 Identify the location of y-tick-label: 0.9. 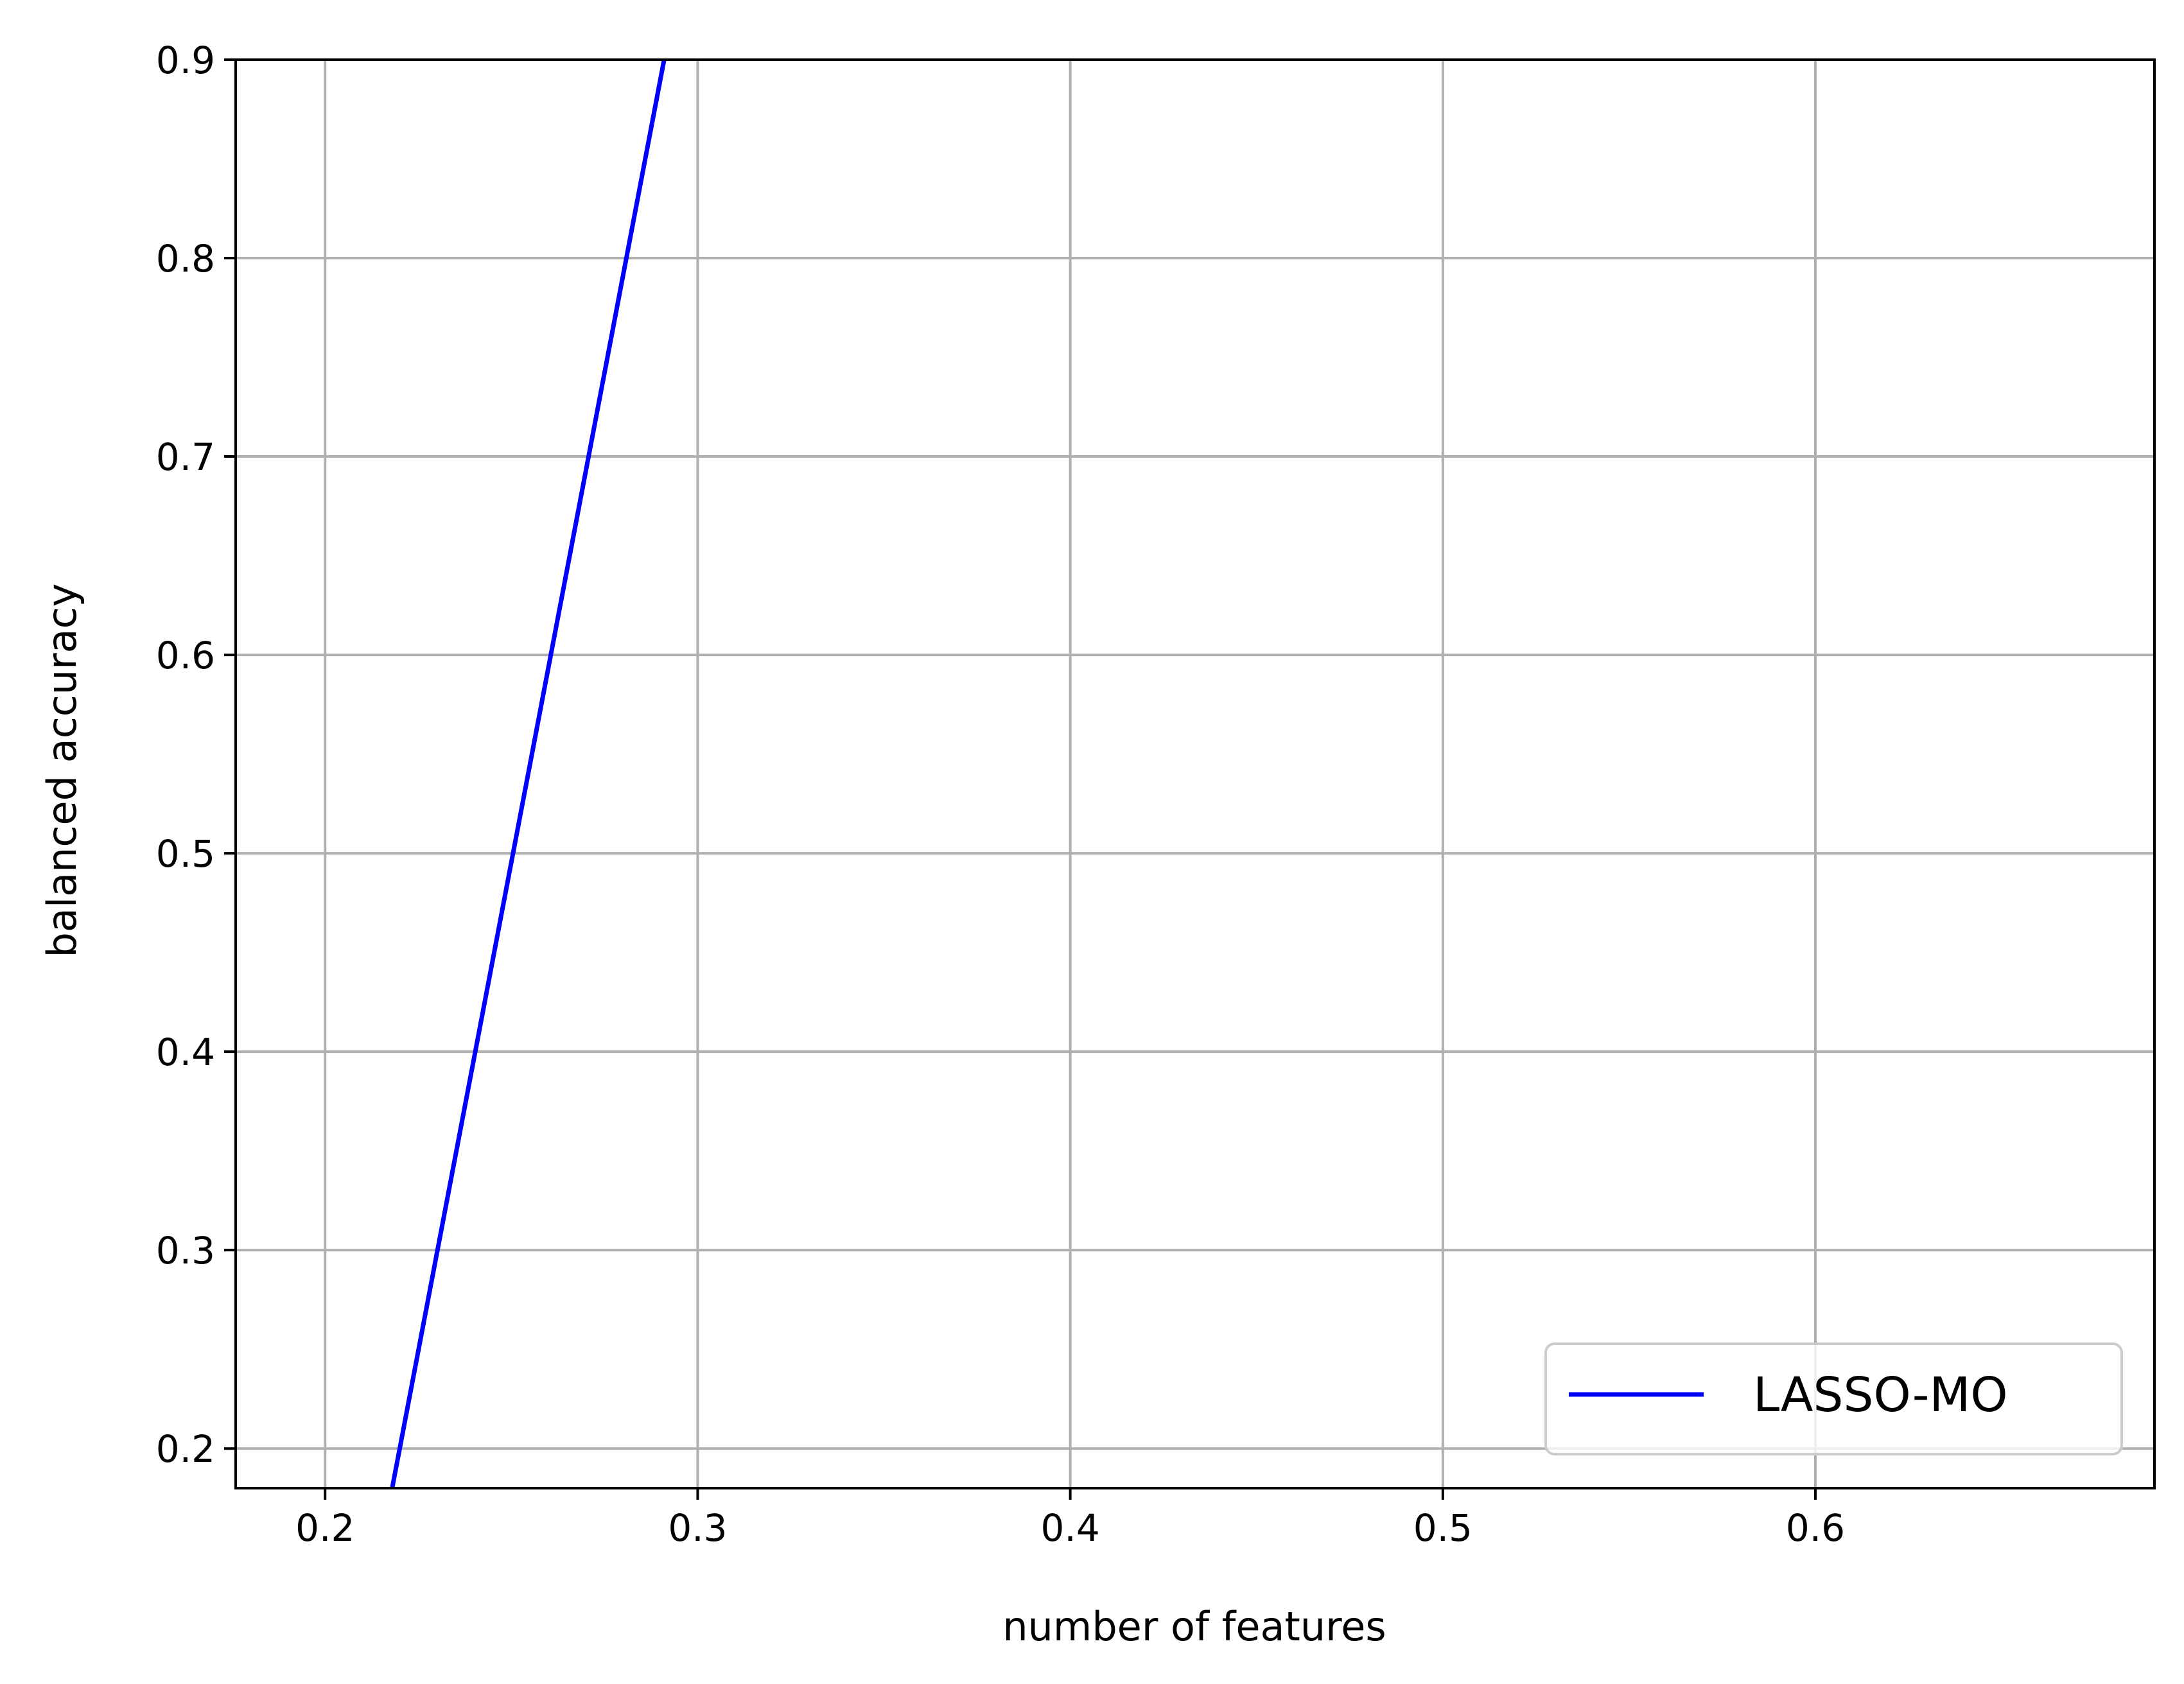
(185, 61).